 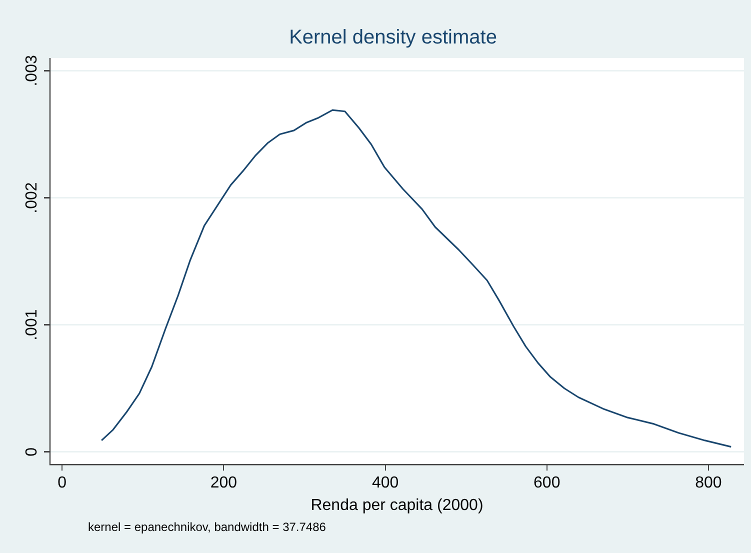 I want to click on x-tick-label: 0, so click(x=62, y=483).